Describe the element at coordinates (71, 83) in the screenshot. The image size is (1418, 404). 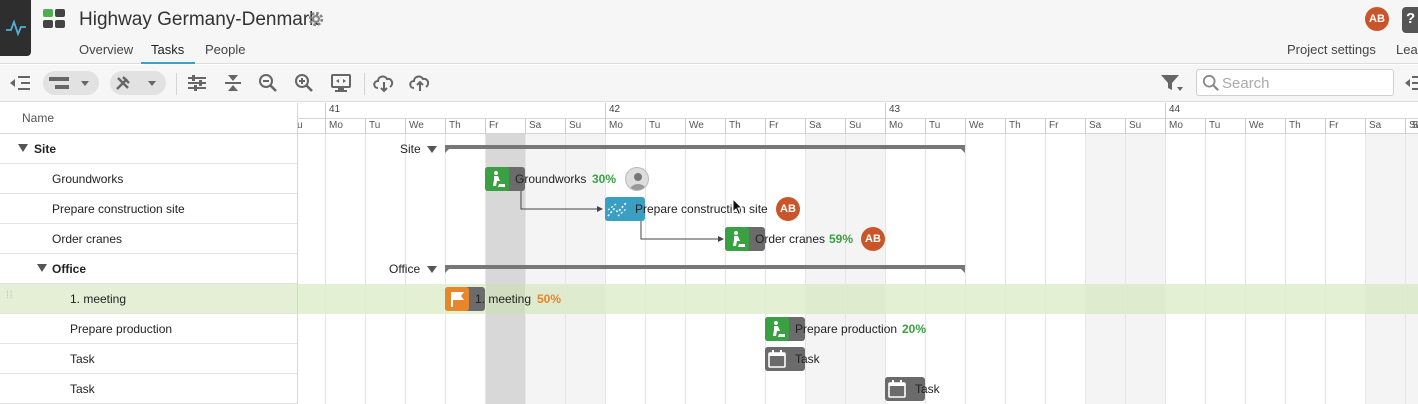
I see `bar-style-dropdown` at that location.